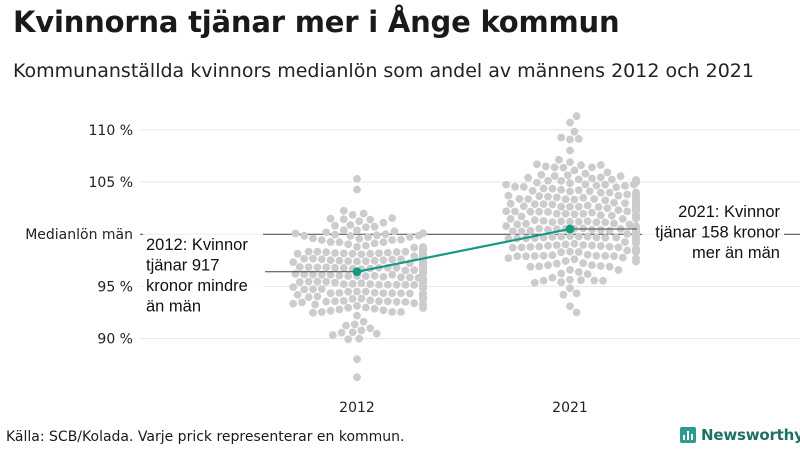 This screenshot has height=450, width=800. Describe the element at coordinates (688, 435) in the screenshot. I see `newsworthy-logo-icon` at that location.